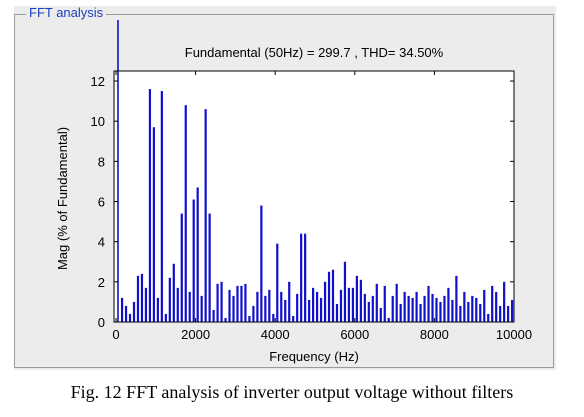 The width and height of the screenshot is (584, 417). Describe the element at coordinates (101, 161) in the screenshot. I see `y-tick-label: 8` at that location.